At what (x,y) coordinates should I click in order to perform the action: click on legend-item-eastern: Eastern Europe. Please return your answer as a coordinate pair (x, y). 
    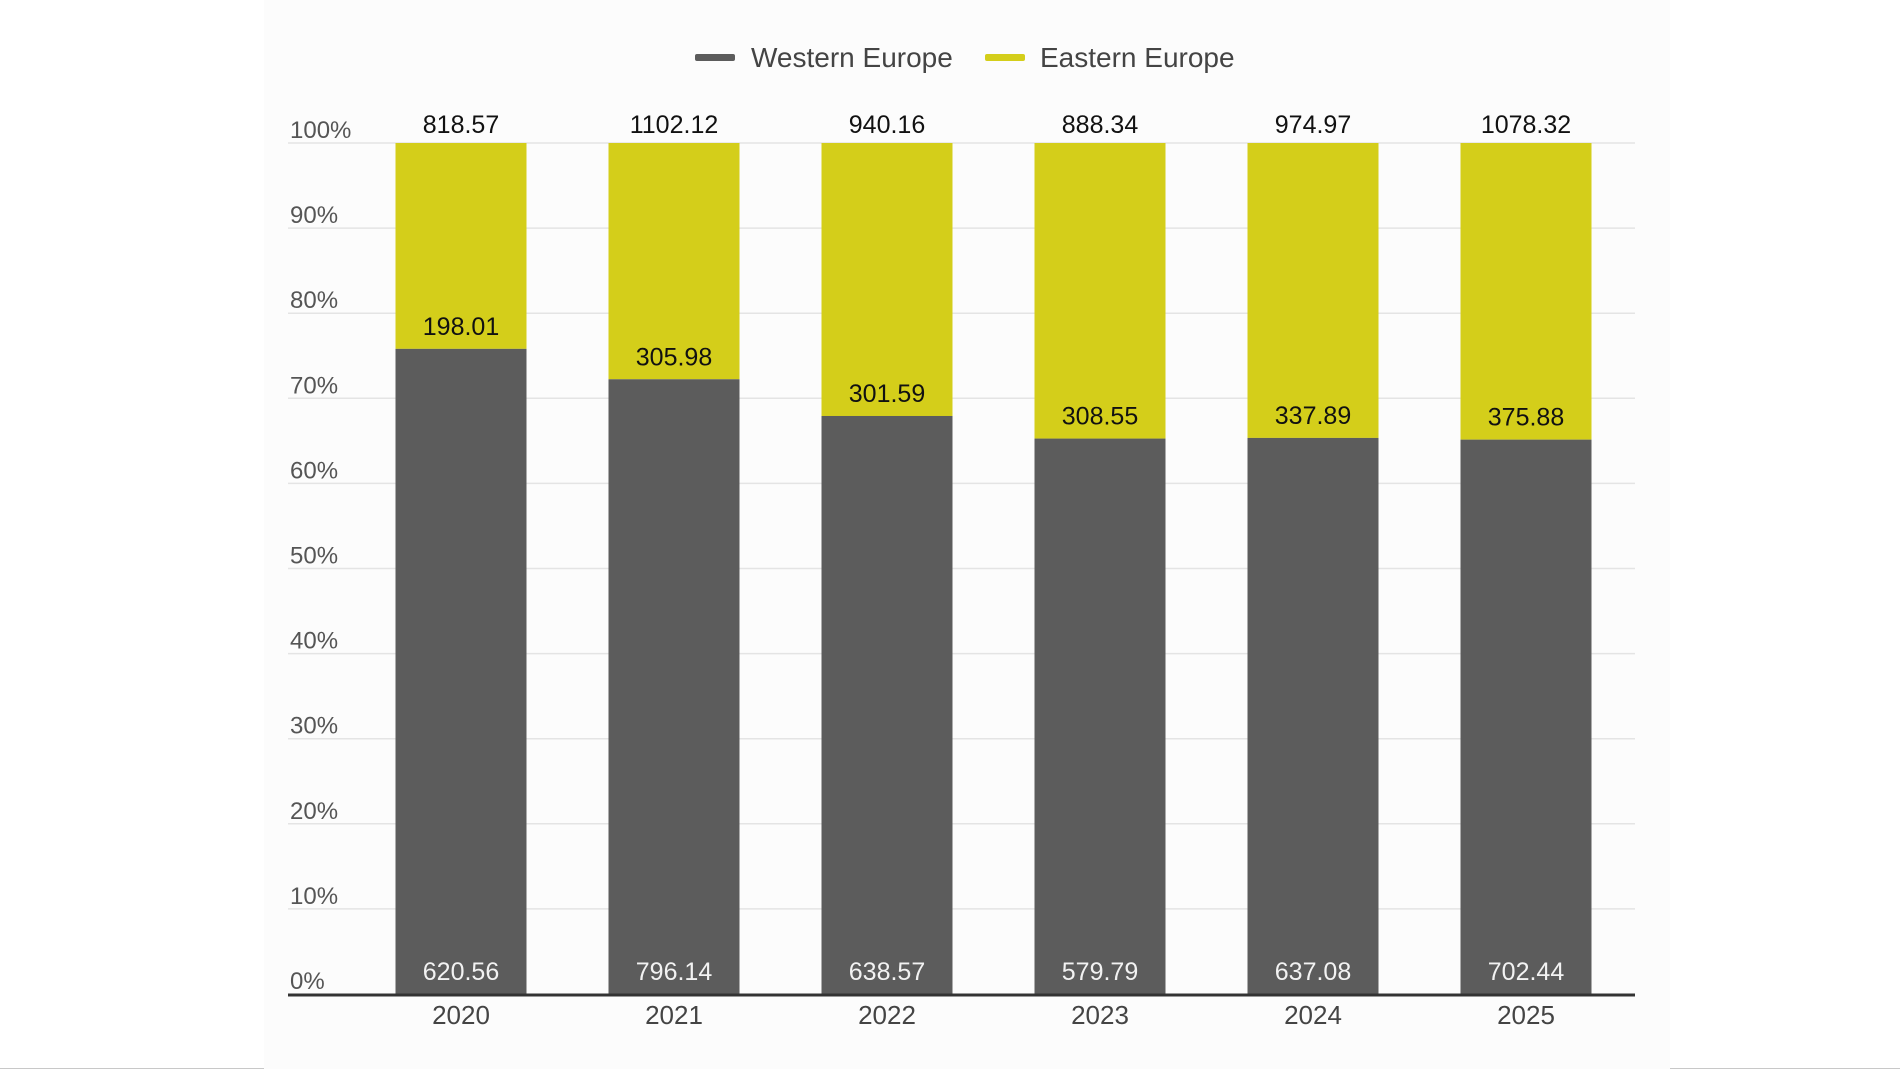
    Looking at the image, I should click on (1110, 57).